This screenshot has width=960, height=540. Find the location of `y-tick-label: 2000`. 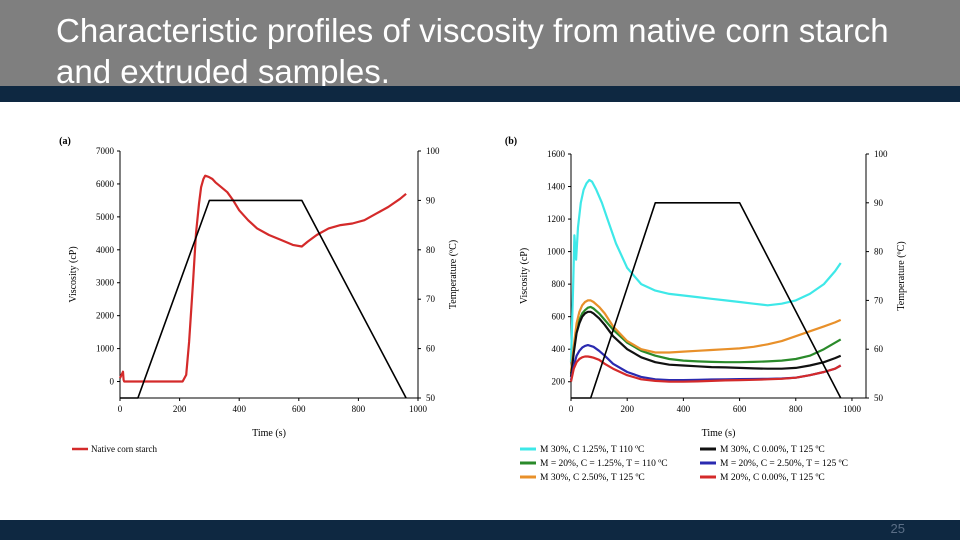

y-tick-label: 2000 is located at coordinates (105, 316).